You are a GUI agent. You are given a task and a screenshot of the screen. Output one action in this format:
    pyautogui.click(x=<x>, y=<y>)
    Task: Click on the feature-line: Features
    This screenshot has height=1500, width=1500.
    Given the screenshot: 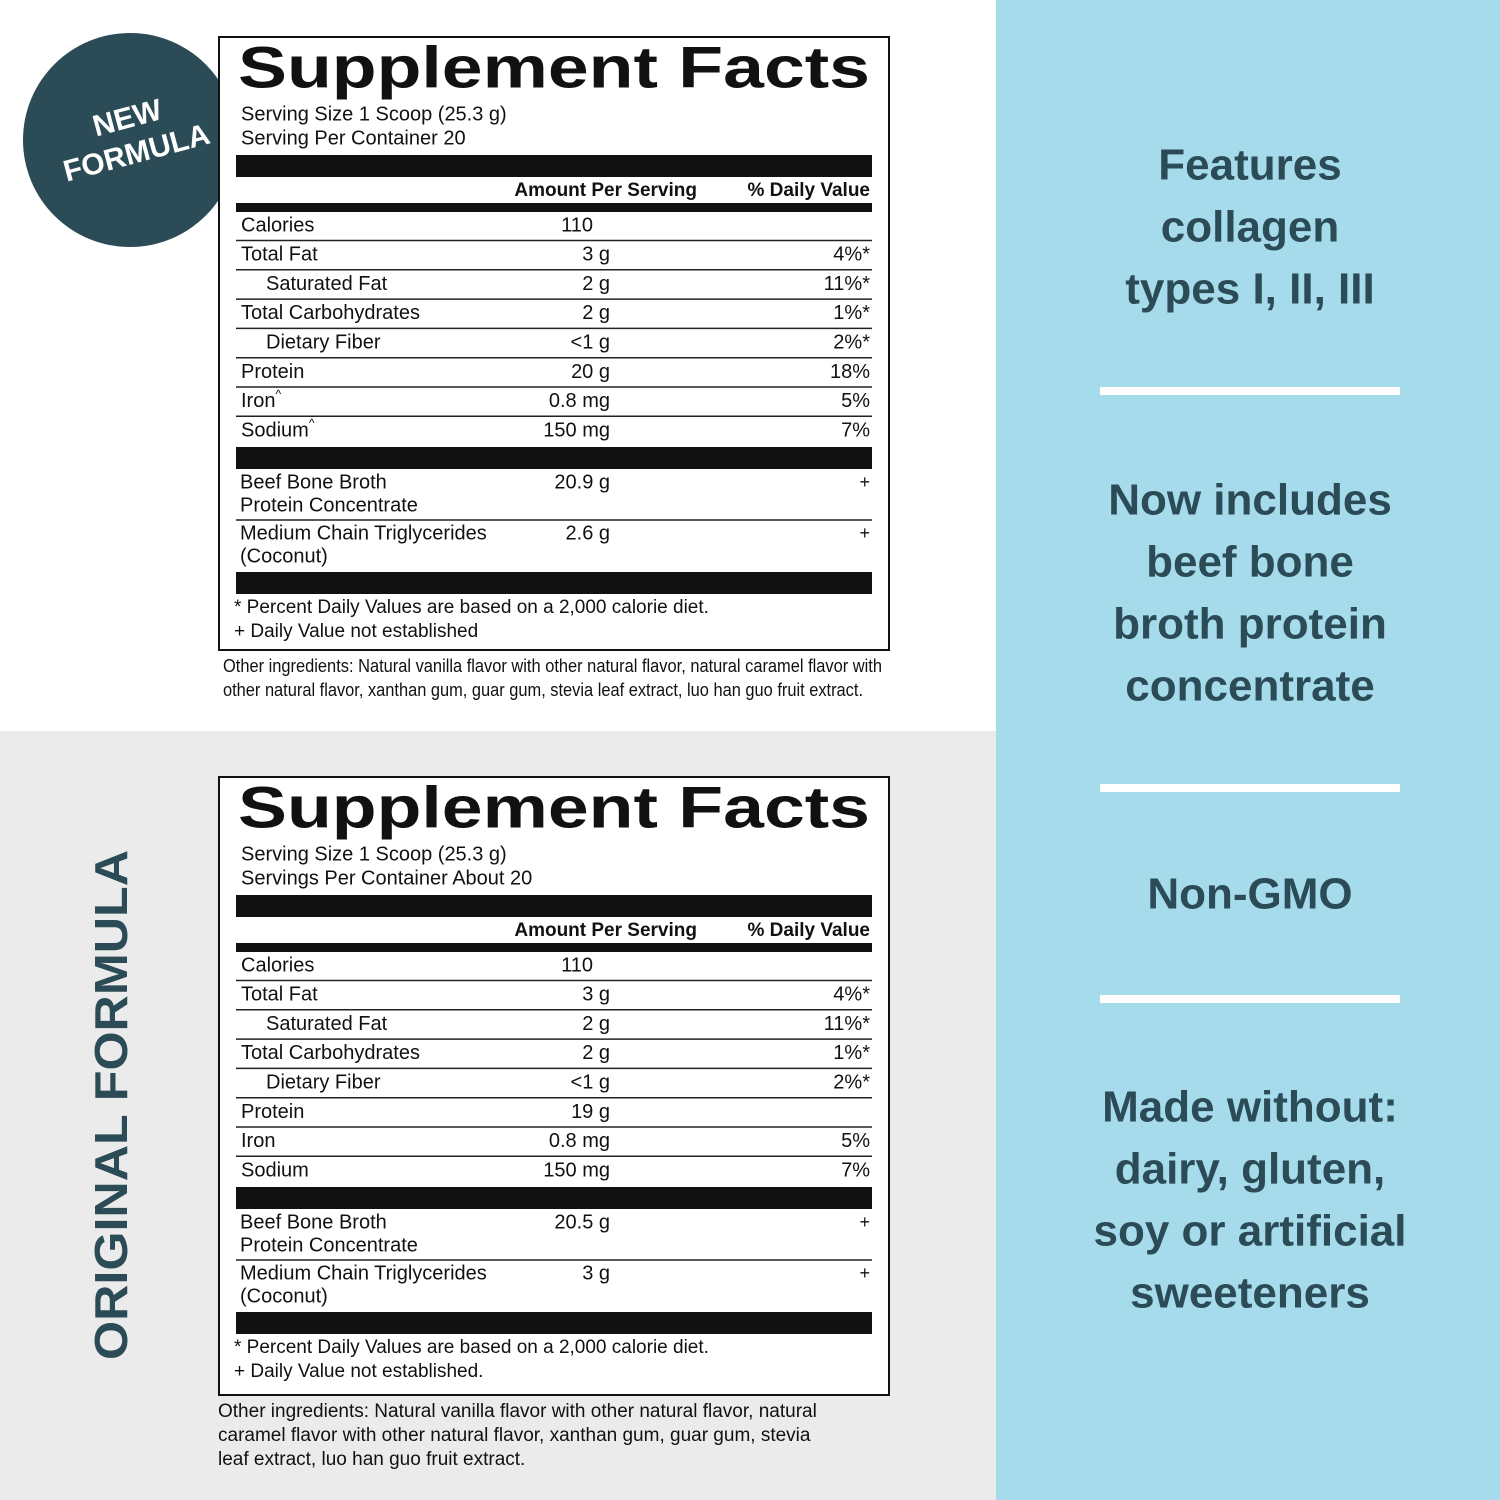 What is the action you would take?
    pyautogui.click(x=1249, y=165)
    